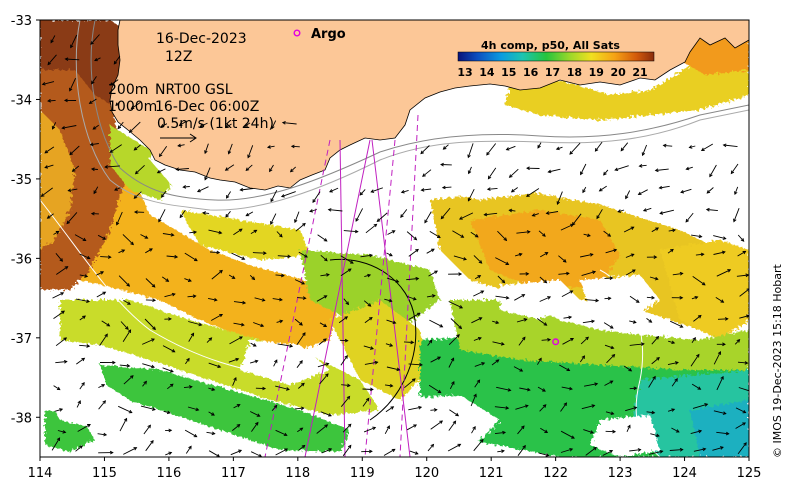 This screenshot has height=492, width=791. What do you see at coordinates (21, 259) in the screenshot?
I see `y-tick-label: -36` at bounding box center [21, 259].